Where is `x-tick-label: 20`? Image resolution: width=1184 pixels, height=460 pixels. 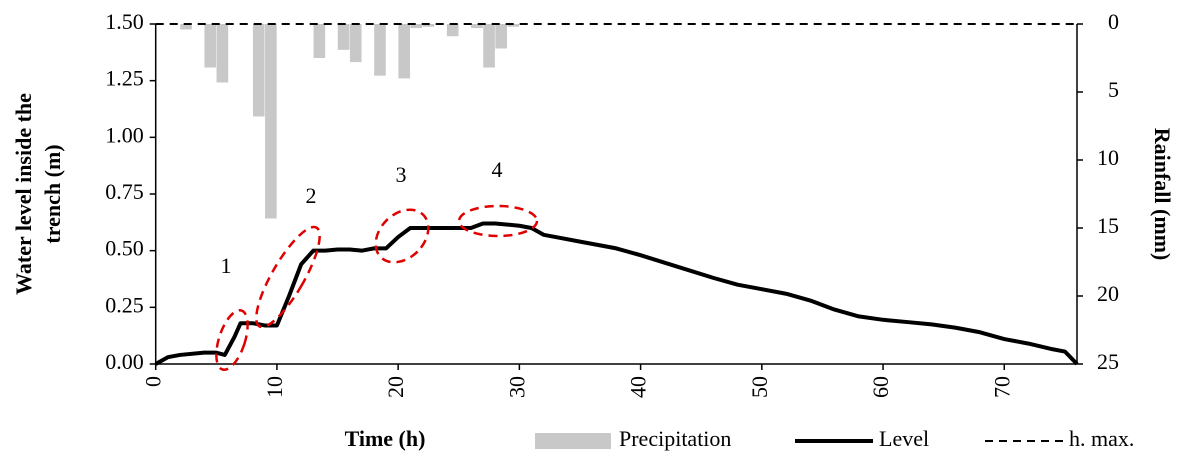
x-tick-label: 20 is located at coordinates (395, 387).